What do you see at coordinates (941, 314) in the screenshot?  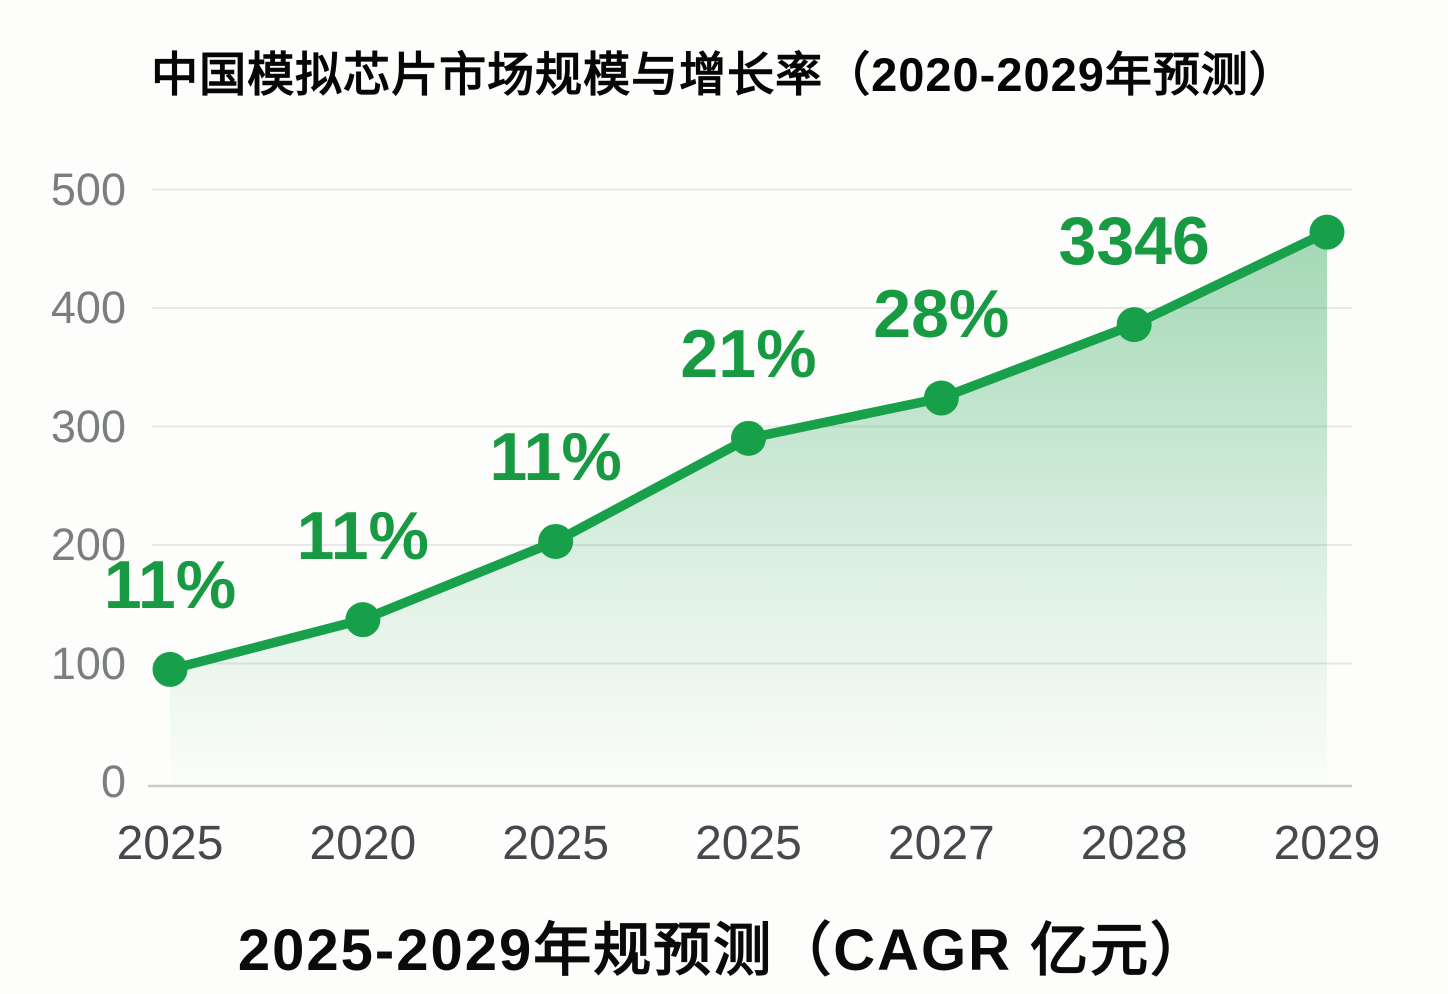 I see `data-point-label: 28%` at bounding box center [941, 314].